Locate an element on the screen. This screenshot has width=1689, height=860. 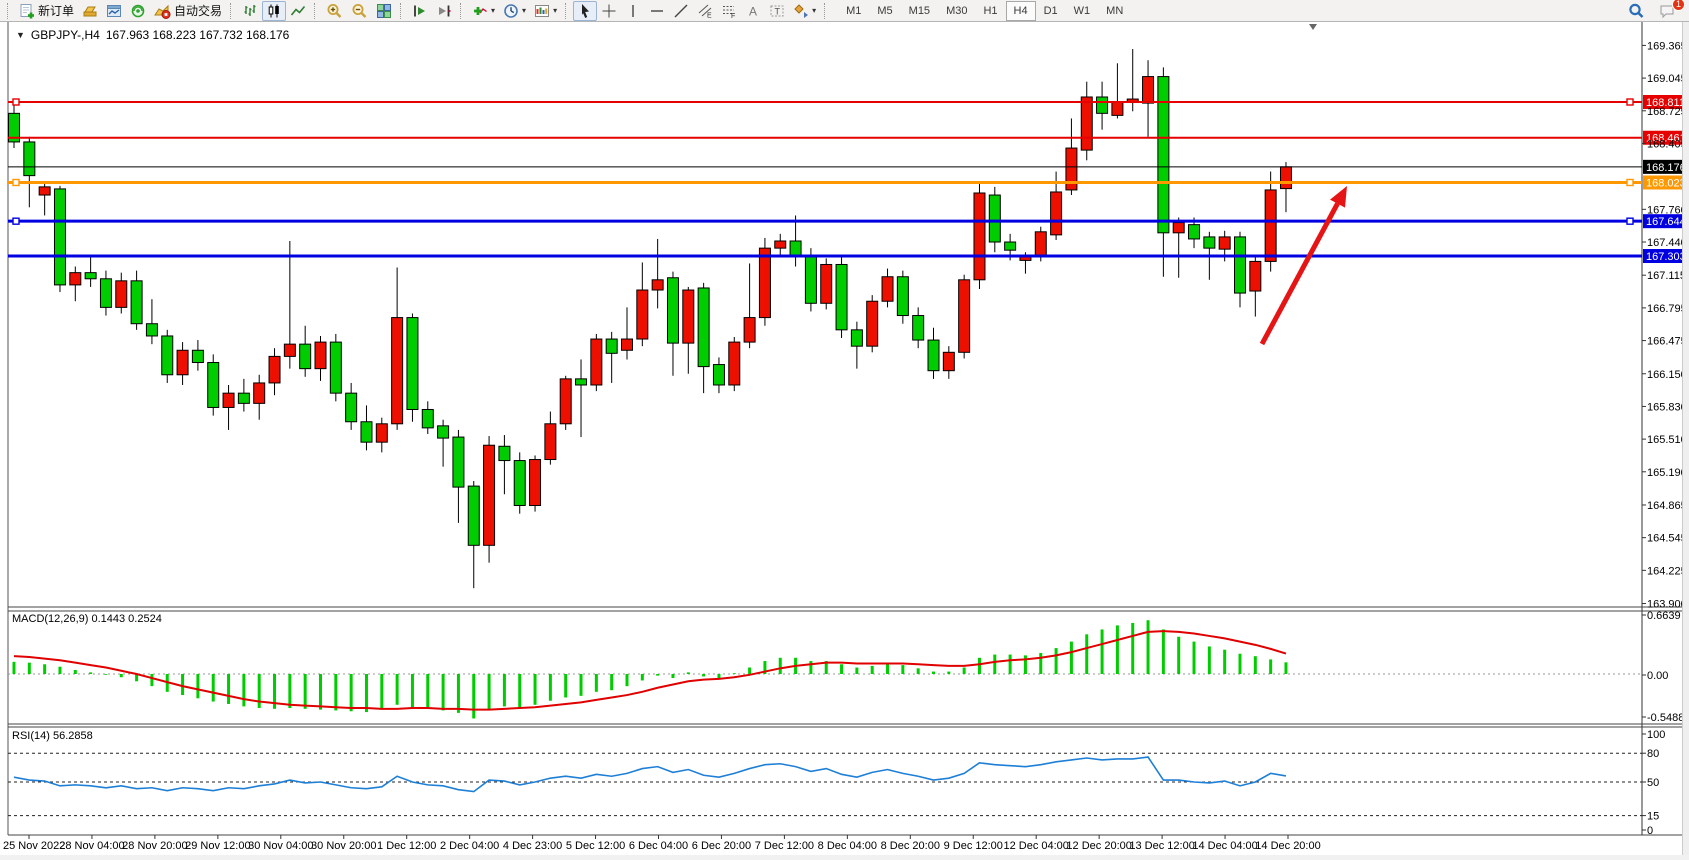
chart-shift-marker is located at coordinates (1313, 27).